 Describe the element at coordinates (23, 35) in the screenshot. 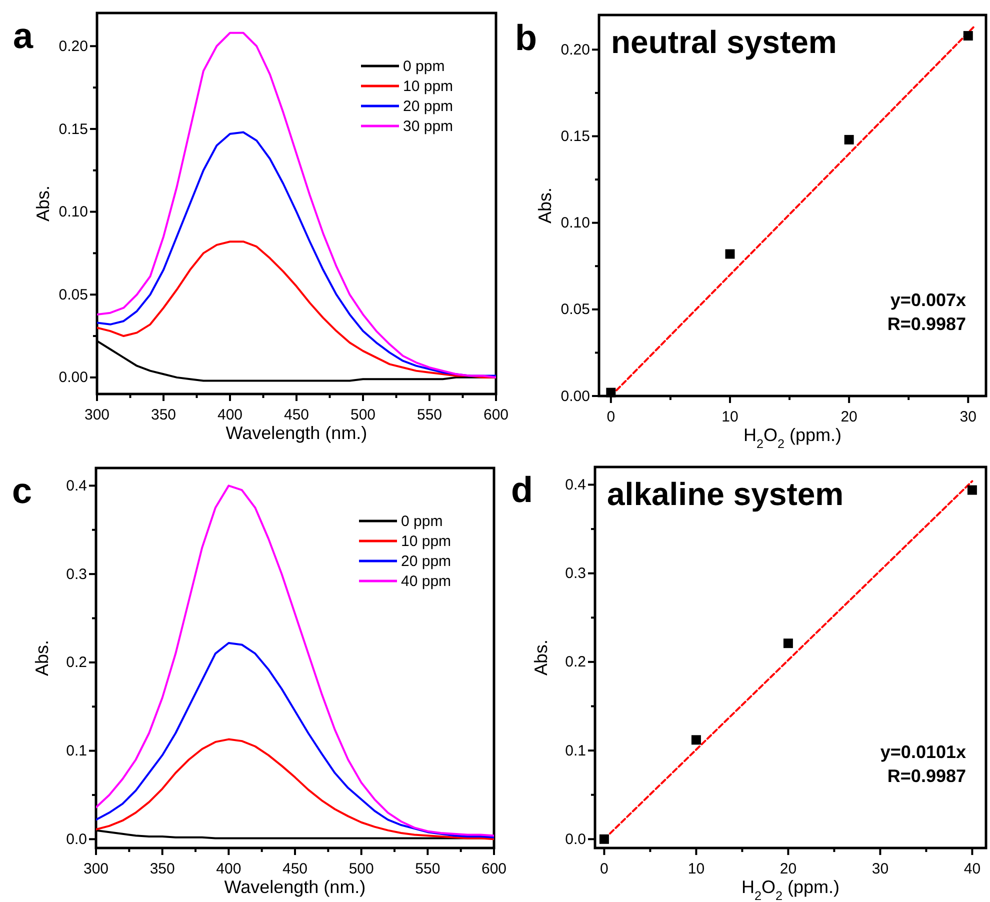

I see `text: a` at that location.